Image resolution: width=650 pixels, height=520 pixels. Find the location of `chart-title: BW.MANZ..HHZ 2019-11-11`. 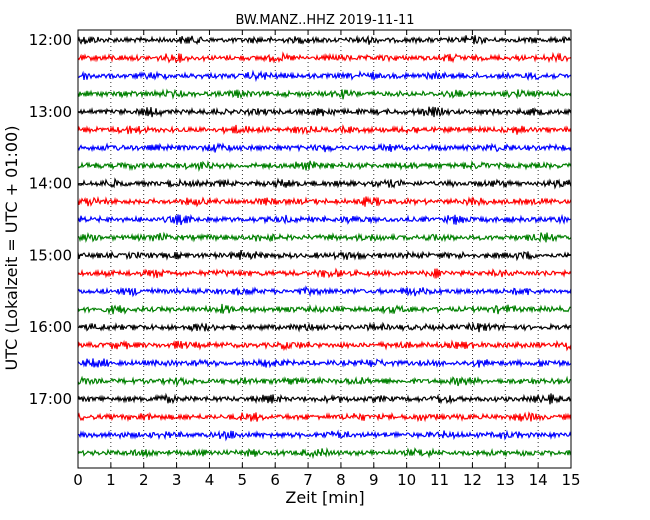

chart-title: BW.MANZ..HHZ 2019-11-11 is located at coordinates (324, 20).